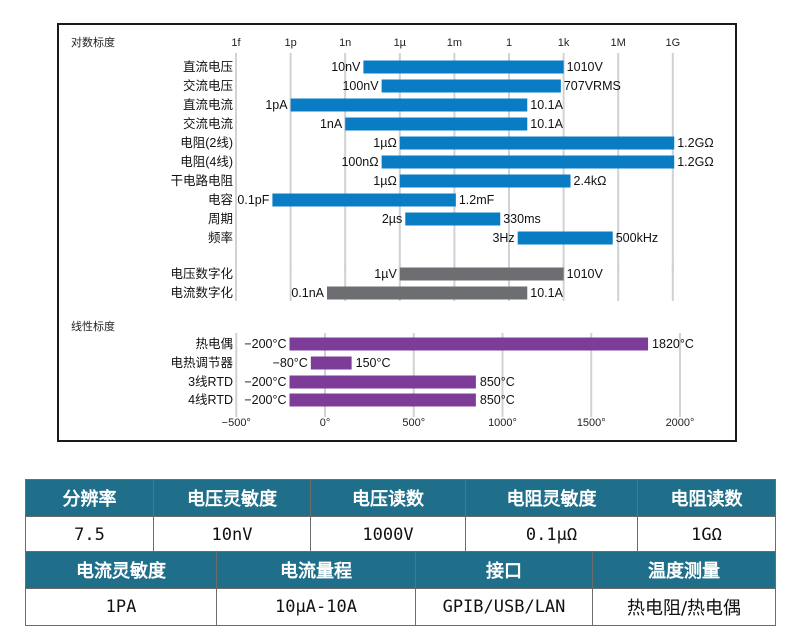 The width and height of the screenshot is (790, 626). I want to click on spec-header-row-2: 电流灵敏度 电流量程 接口 温度测量, so click(400, 570).